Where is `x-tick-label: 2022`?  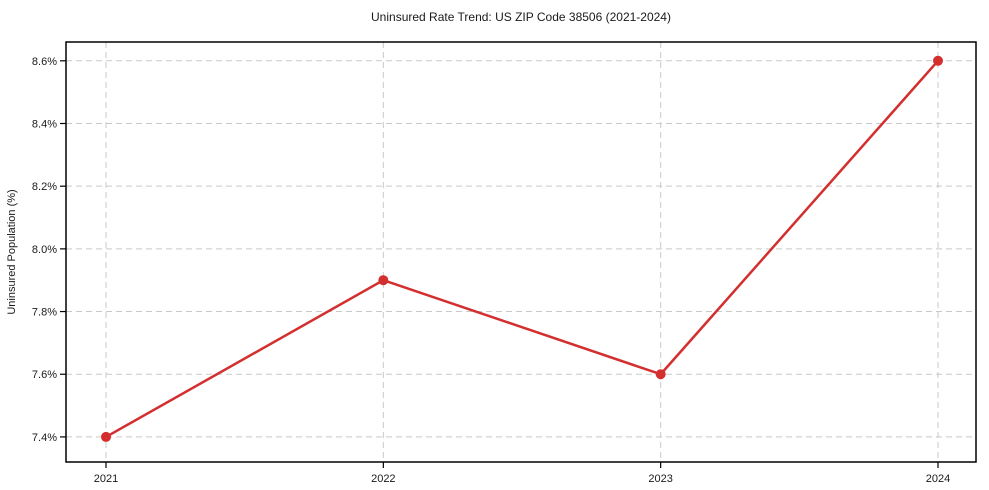
x-tick-label: 2022 is located at coordinates (383, 479).